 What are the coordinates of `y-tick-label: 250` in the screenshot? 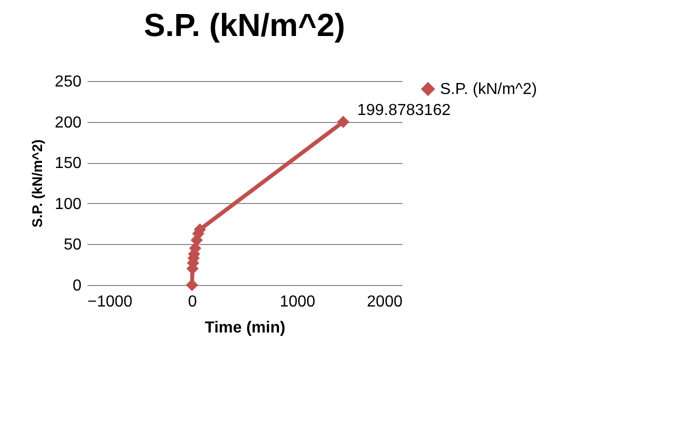 It's located at (68, 82).